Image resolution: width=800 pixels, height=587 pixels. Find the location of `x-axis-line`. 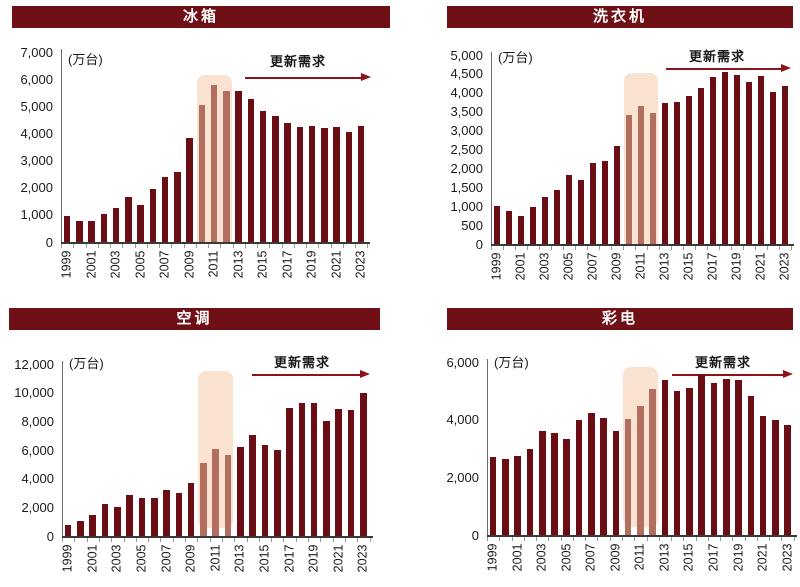

x-axis-line is located at coordinates (642, 245).